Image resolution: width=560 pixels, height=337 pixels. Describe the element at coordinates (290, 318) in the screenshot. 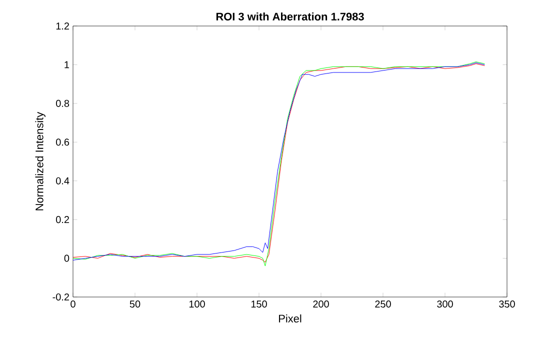

I see `x-axis-title: Pixel` at that location.